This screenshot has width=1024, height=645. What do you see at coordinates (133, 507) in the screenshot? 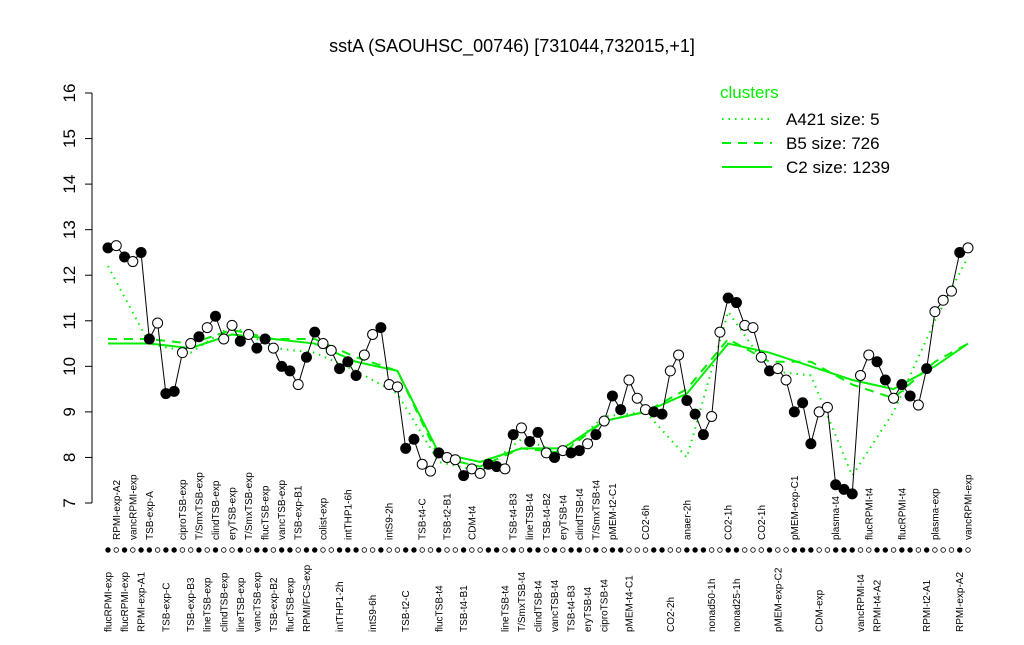
I see `x-tick-label: vancRPMI-exp` at bounding box center [133, 507].